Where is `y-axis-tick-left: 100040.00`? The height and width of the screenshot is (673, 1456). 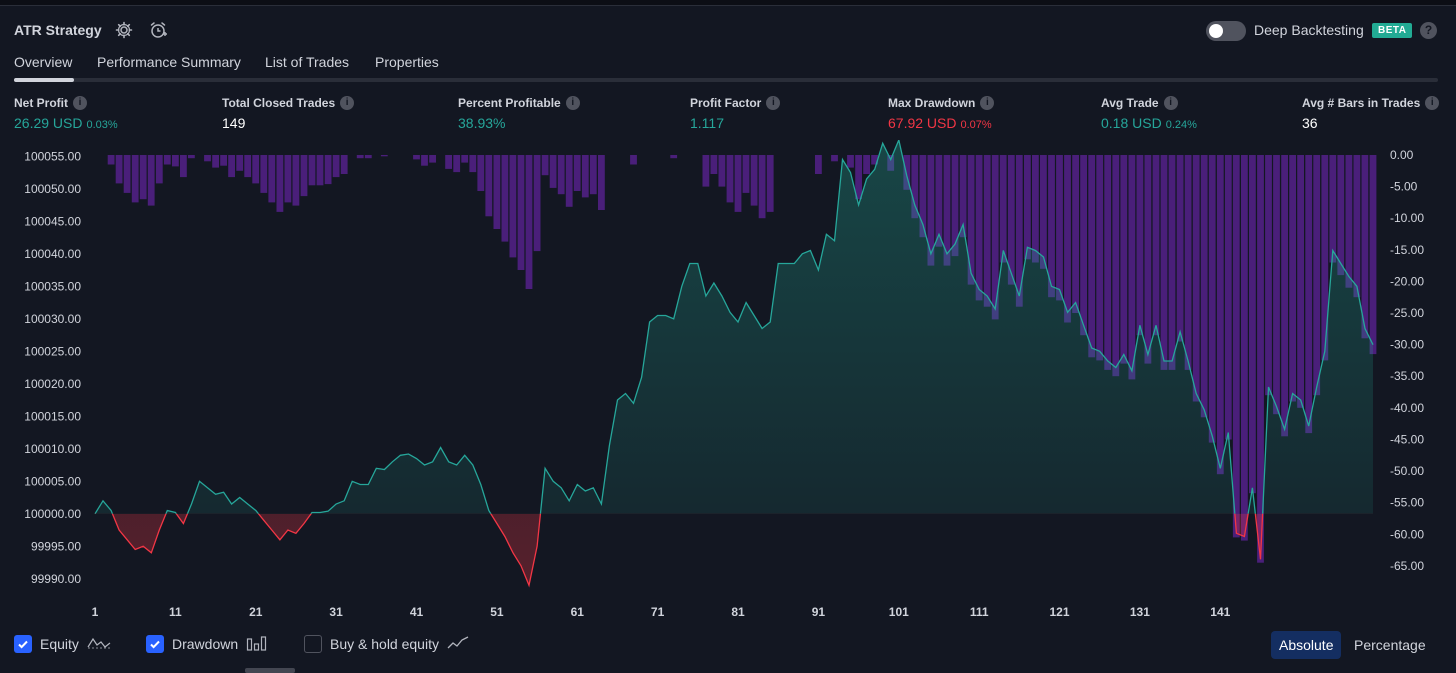 y-axis-tick-left: 100040.00 is located at coordinates (52, 254).